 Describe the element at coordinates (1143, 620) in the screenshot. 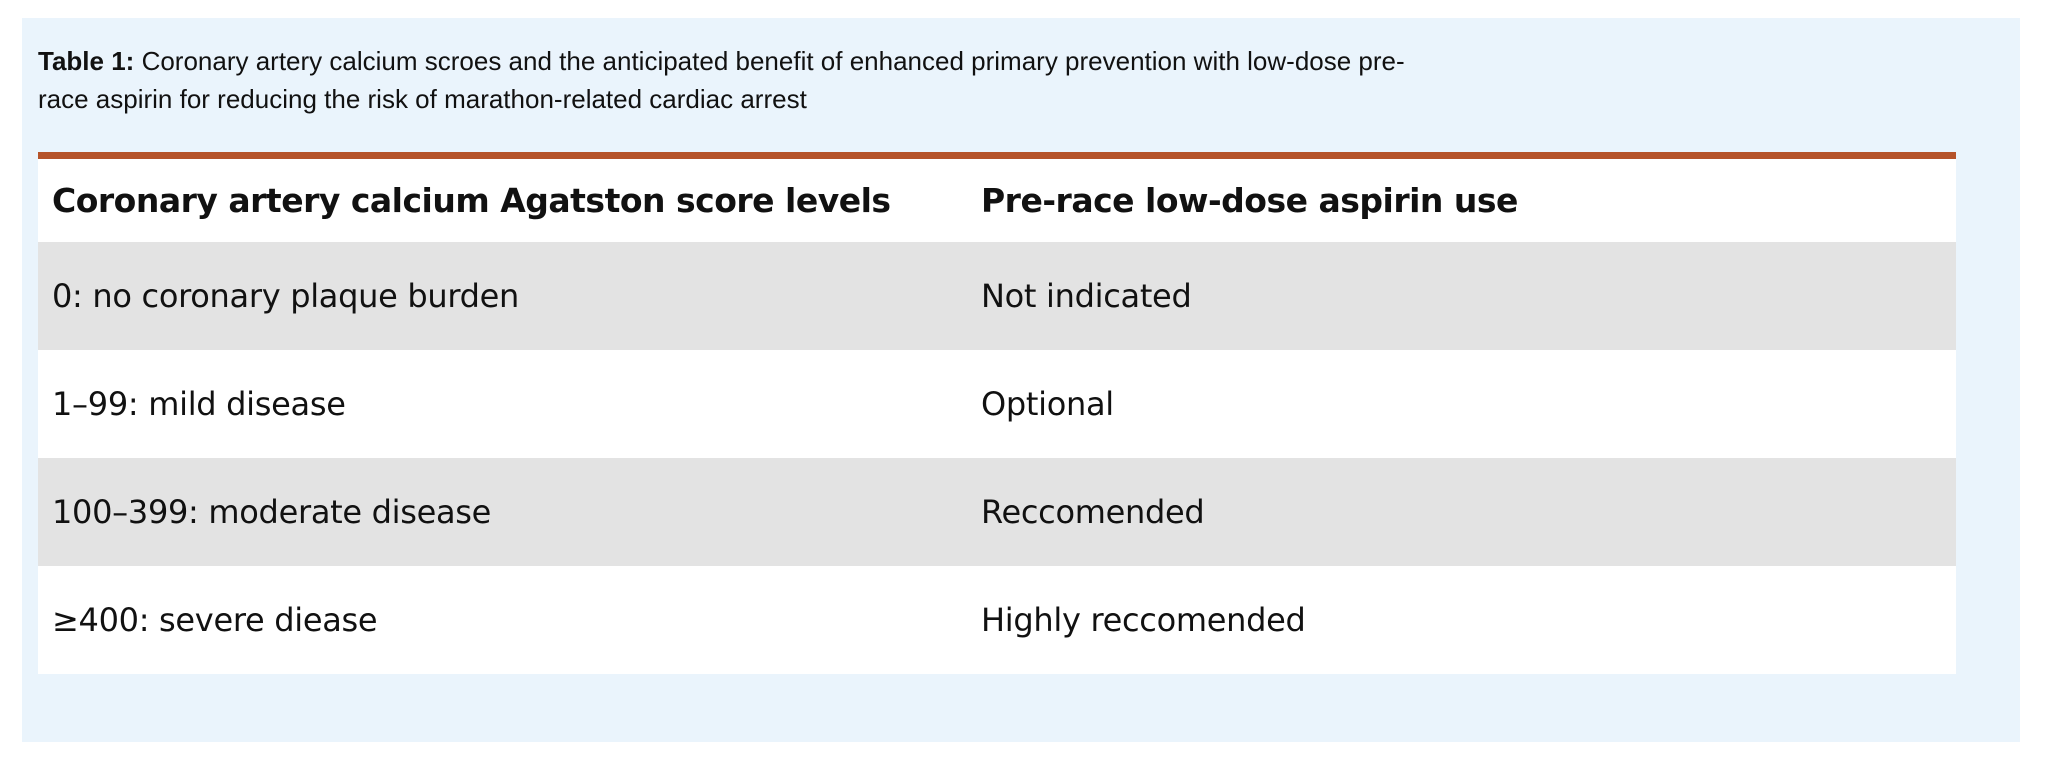

I see `aspirin-use-cell: Highly reccomended` at that location.